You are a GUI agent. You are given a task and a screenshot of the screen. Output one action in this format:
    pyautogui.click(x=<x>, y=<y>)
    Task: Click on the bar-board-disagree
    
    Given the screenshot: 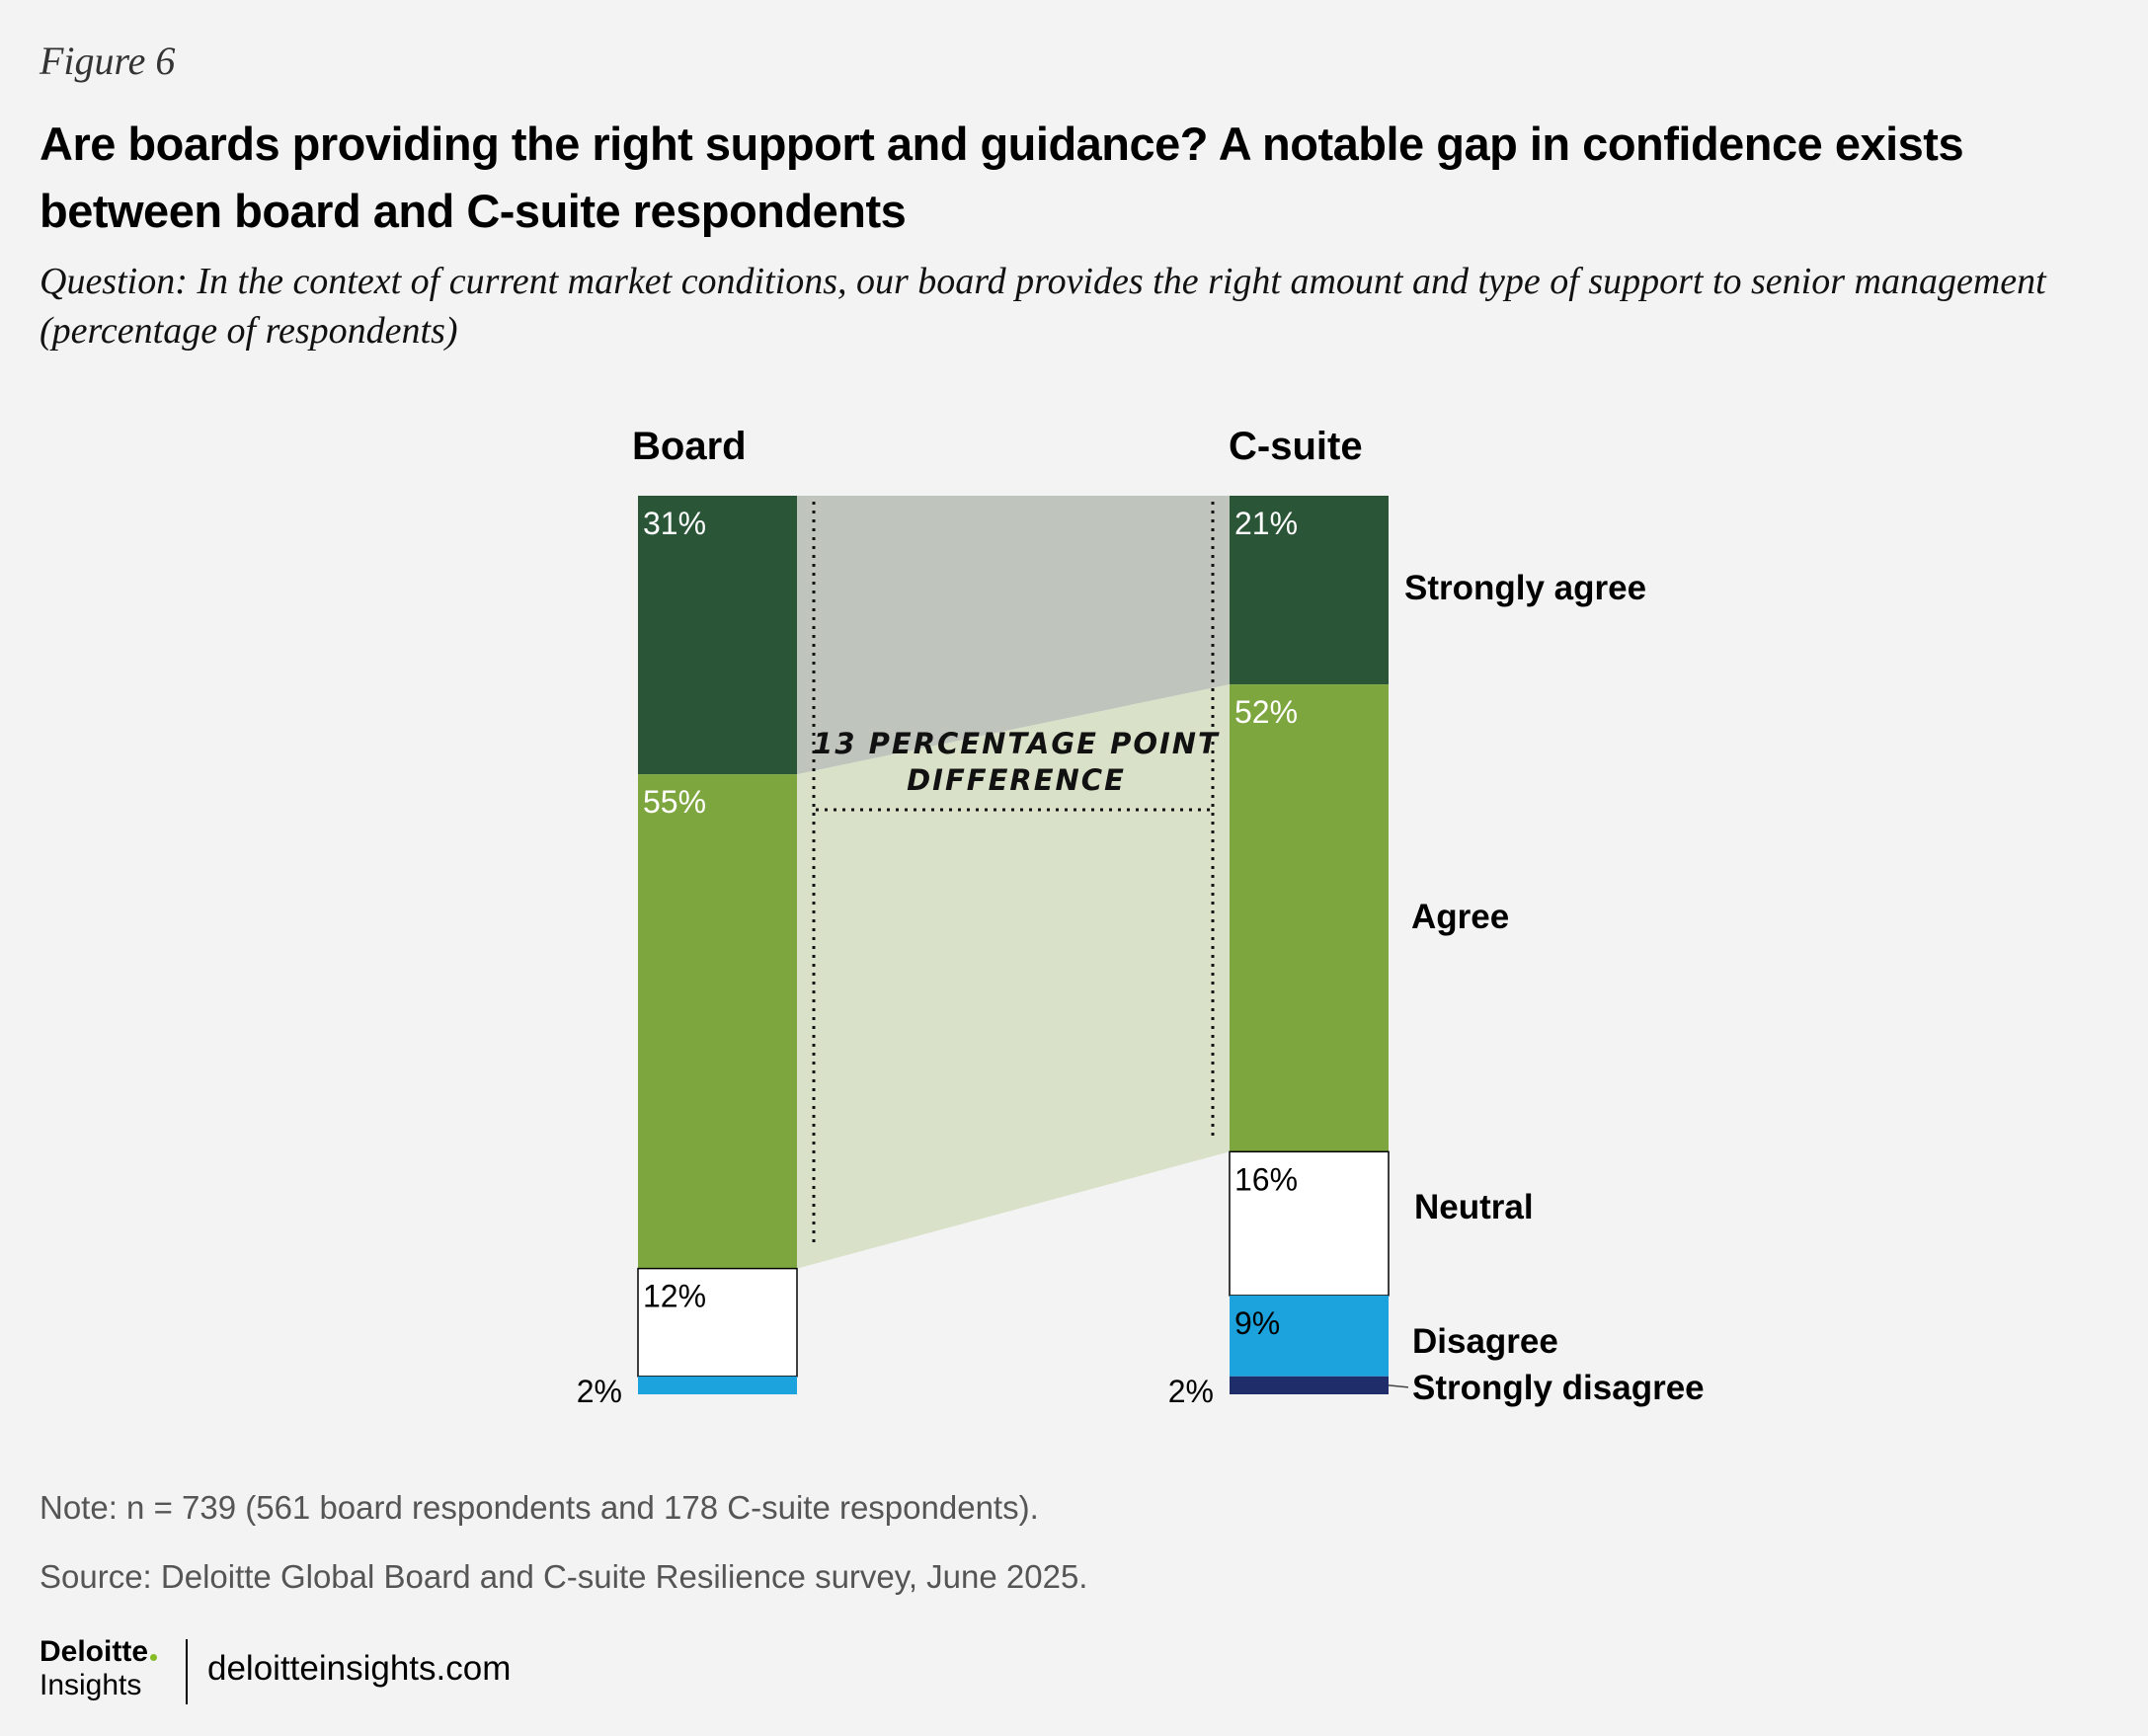 What is the action you would take?
    pyautogui.click(x=717, y=1385)
    